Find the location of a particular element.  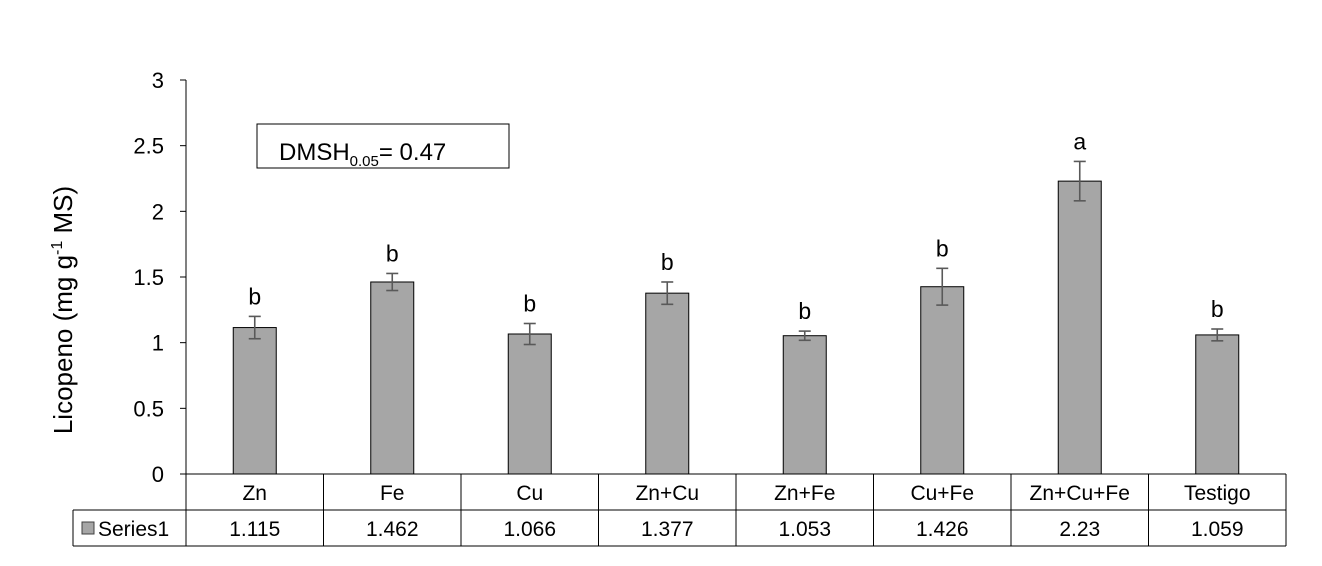

category-label: Zn is located at coordinates (254, 493).